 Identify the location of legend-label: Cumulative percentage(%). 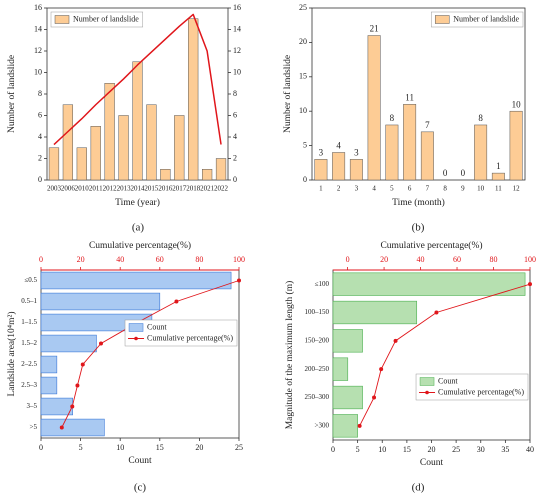
(481, 391).